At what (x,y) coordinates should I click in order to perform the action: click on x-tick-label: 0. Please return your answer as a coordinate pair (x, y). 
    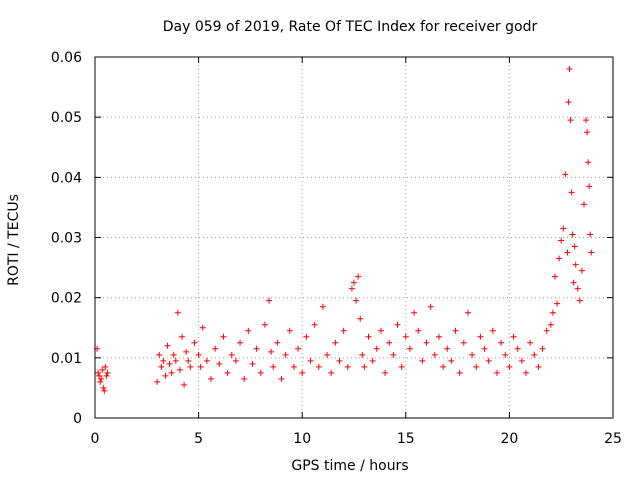
    Looking at the image, I should click on (95, 439).